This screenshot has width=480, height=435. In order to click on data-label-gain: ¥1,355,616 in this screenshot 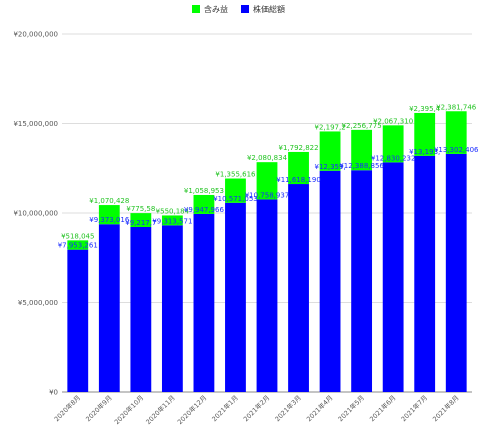, I will do `click(235, 175)`.